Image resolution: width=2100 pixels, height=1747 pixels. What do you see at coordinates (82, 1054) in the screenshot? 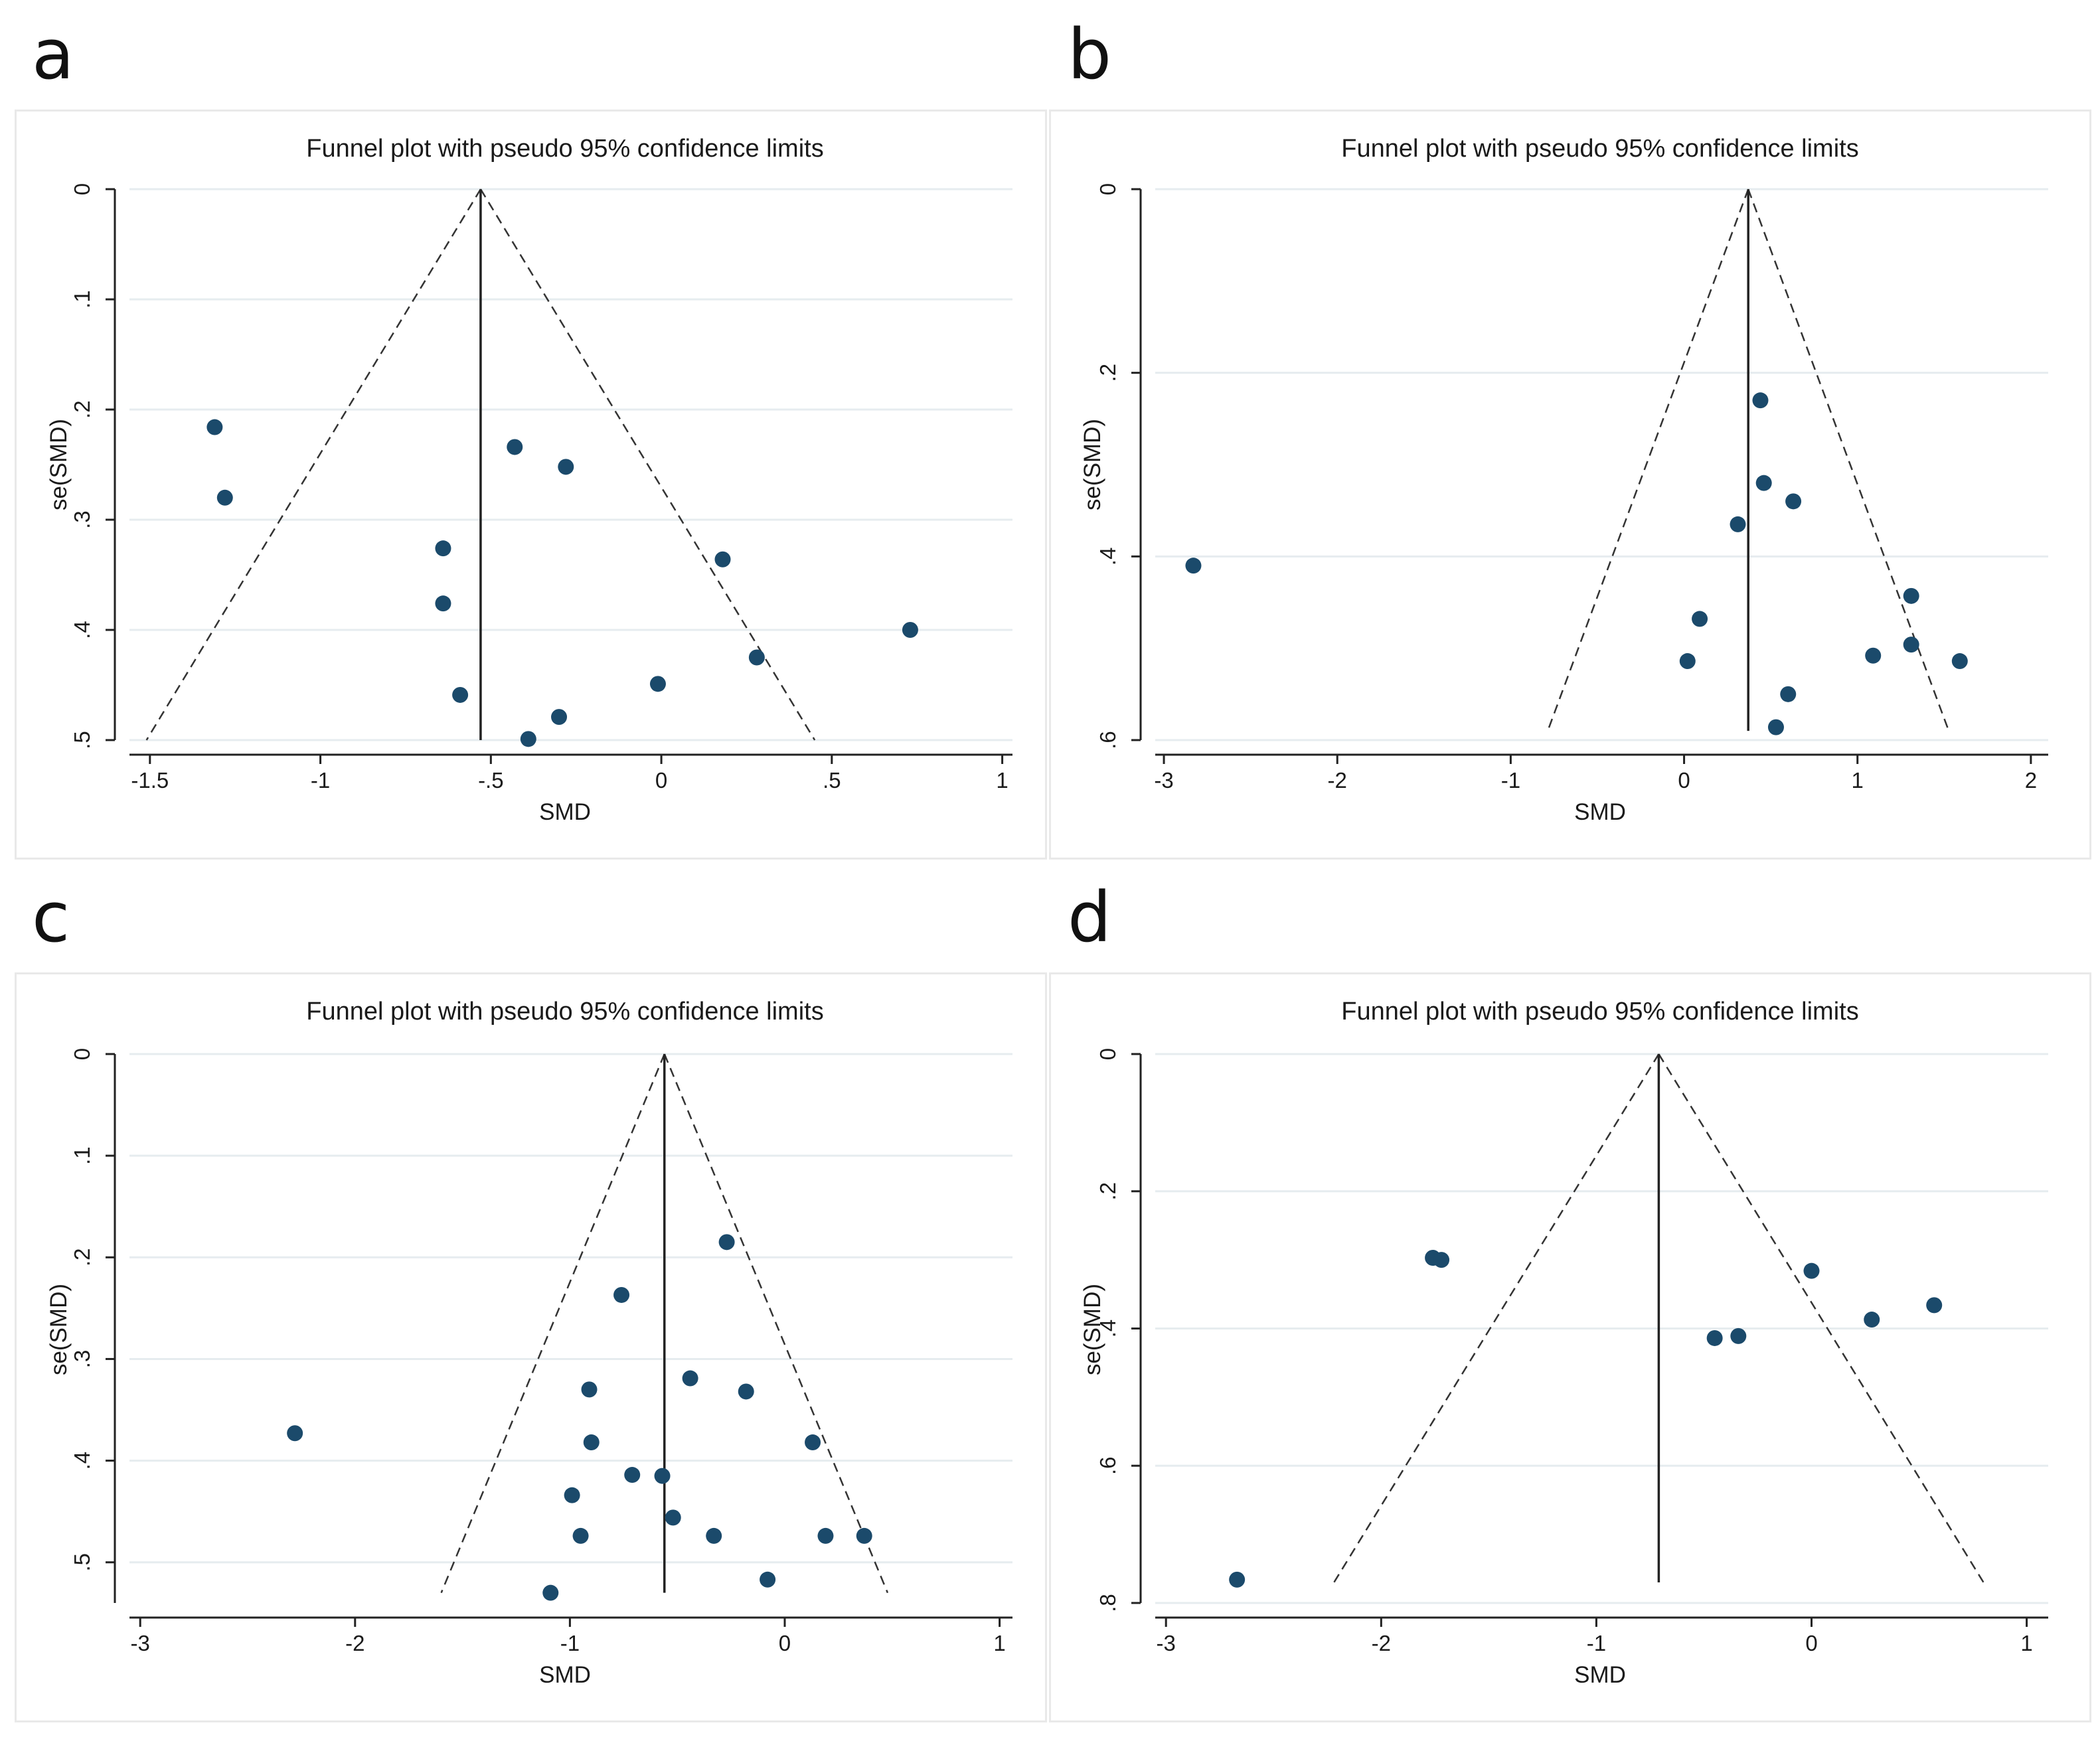
I see `y-tick-label-c-0: 0` at bounding box center [82, 1054].